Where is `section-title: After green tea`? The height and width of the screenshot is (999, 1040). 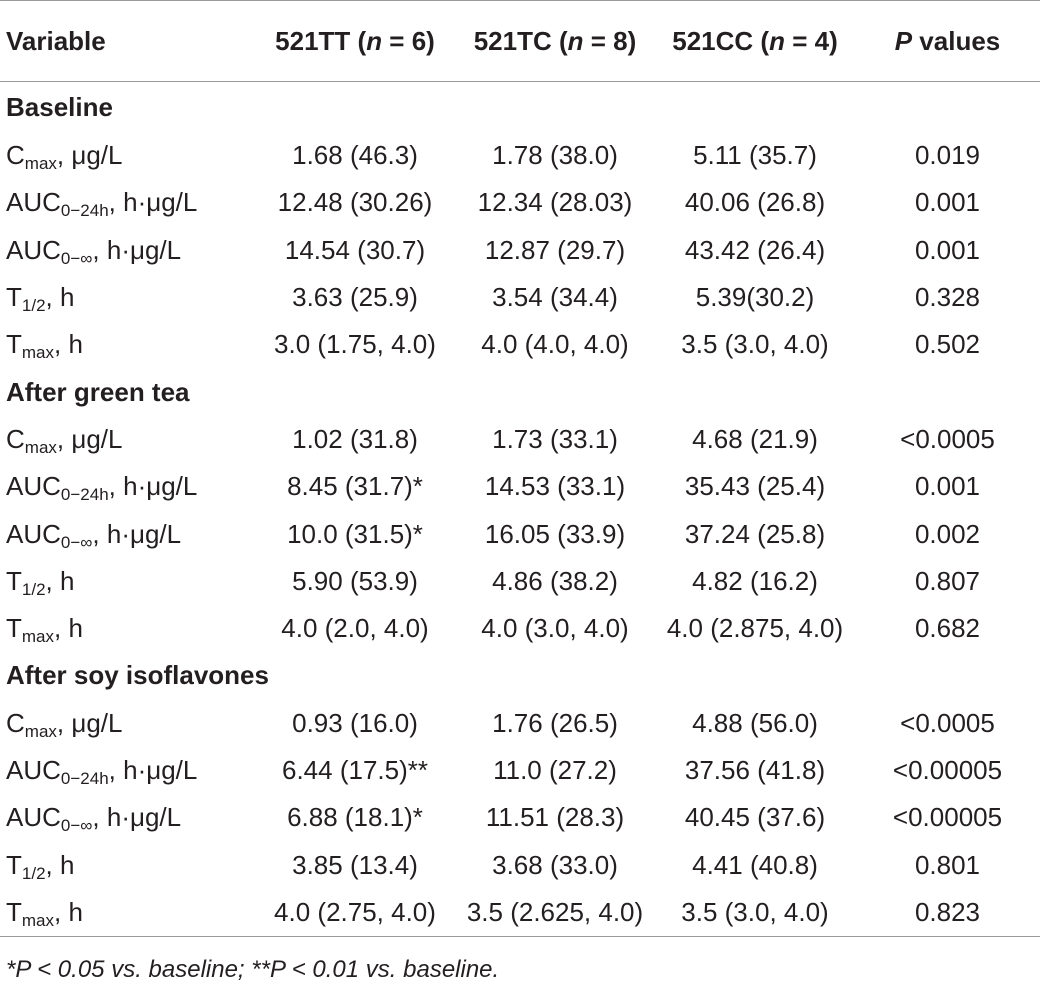 section-title: After green tea is located at coordinates (98, 391).